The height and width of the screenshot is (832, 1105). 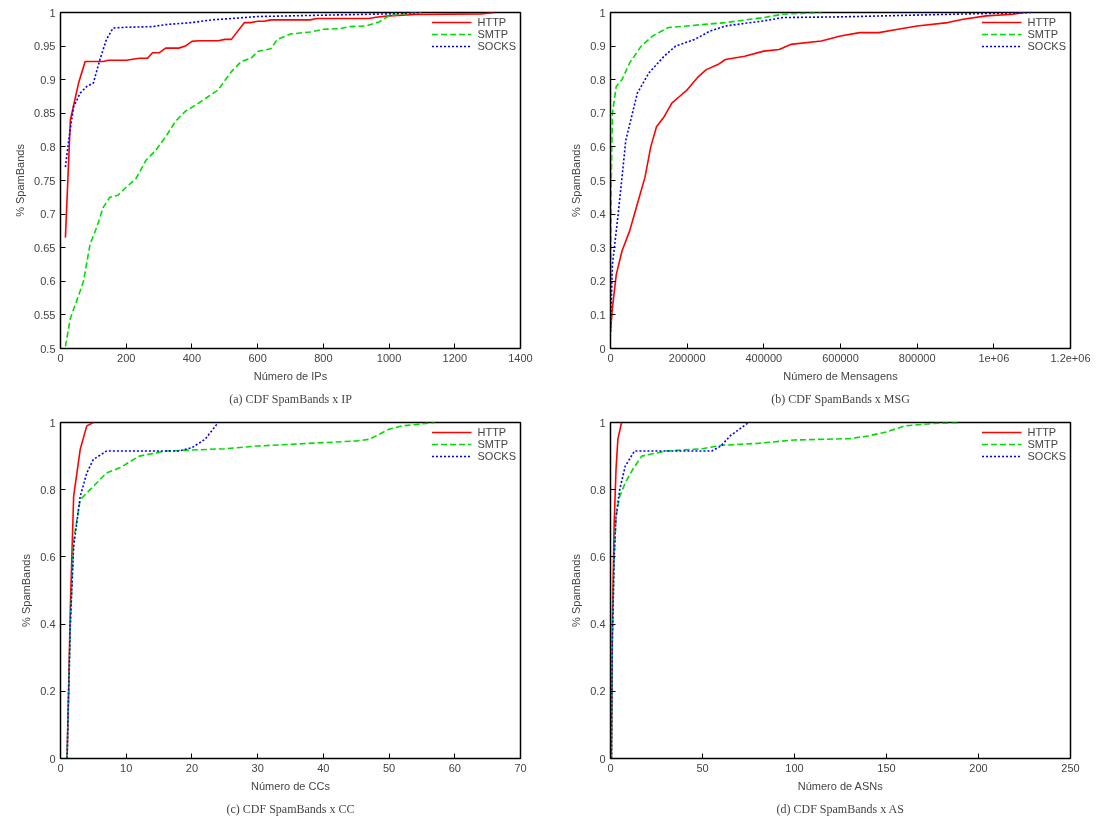 What do you see at coordinates (455, 357) in the screenshot?
I see `x-tick-label: 1200` at bounding box center [455, 357].